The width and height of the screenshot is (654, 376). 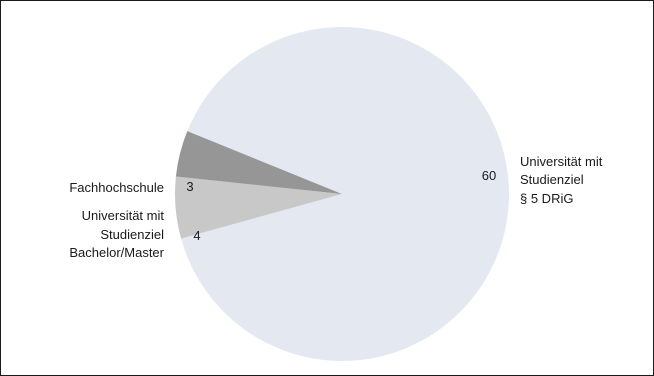 What do you see at coordinates (196, 235) in the screenshot?
I see `value-label-4: 4` at bounding box center [196, 235].